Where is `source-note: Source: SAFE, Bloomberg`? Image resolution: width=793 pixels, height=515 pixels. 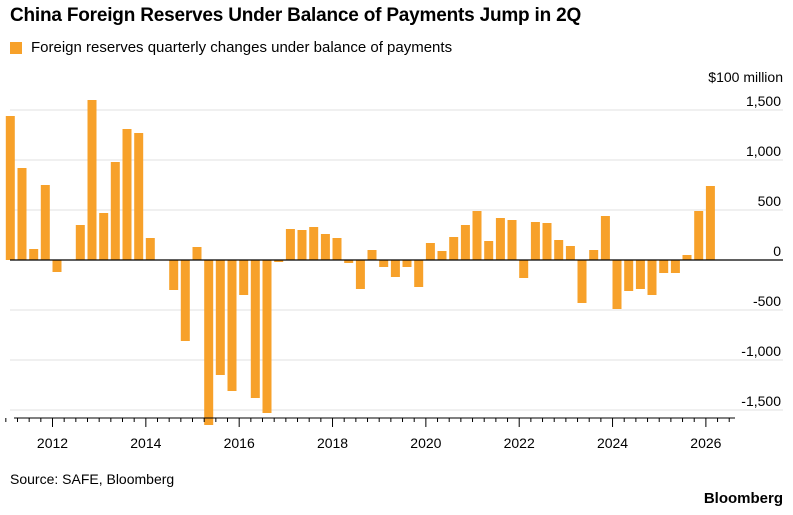 source-note: Source: SAFE, Bloomberg is located at coordinates (92, 479).